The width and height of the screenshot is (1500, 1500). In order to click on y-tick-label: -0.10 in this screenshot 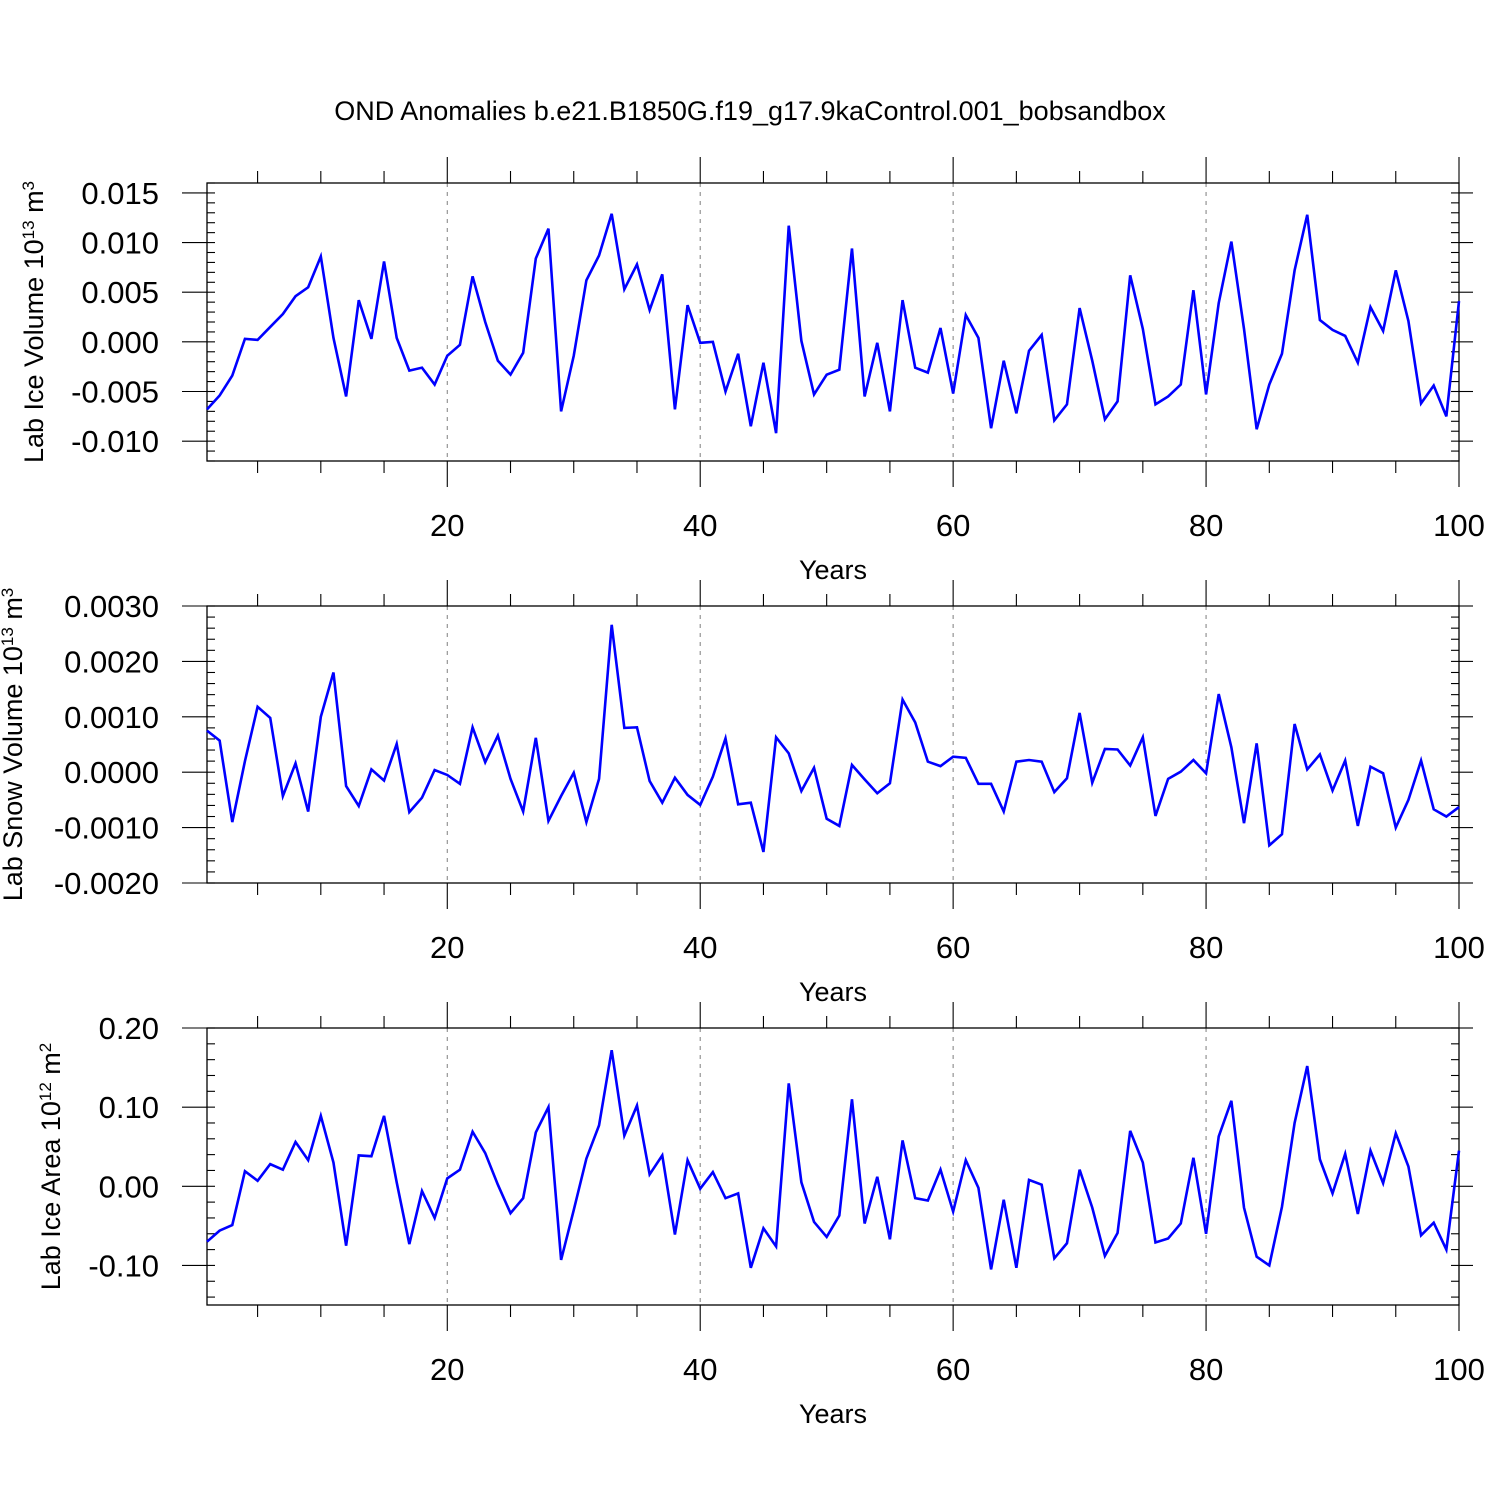, I will do `click(123, 1265)`.